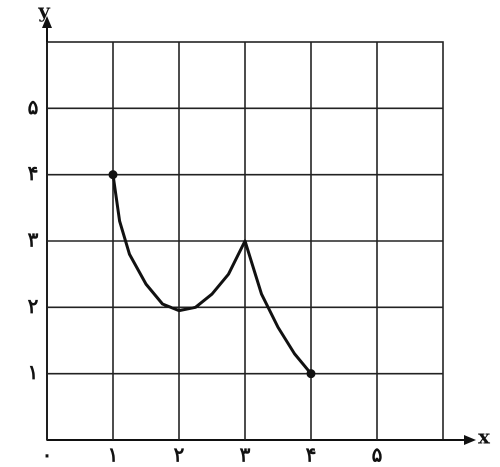 The height and width of the screenshot is (467, 500). I want to click on x-tick-label: ۵, so click(377, 455).